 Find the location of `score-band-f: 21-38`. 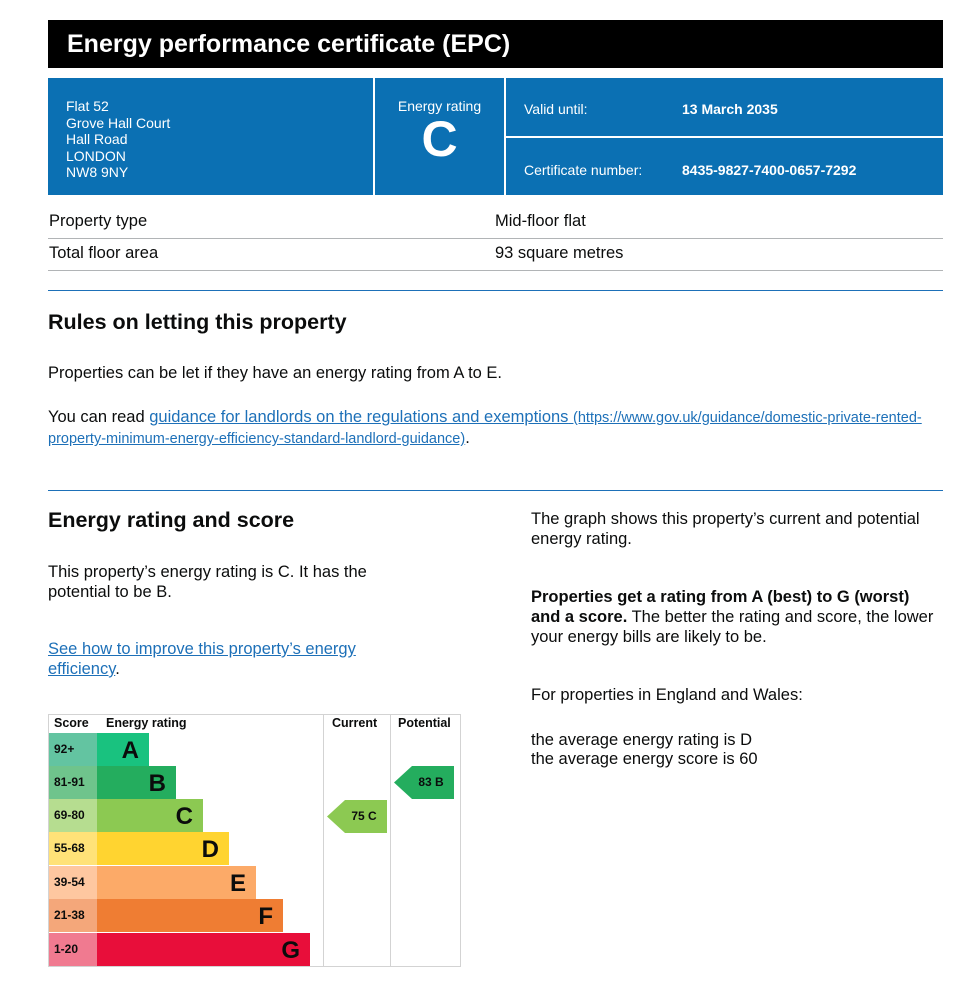

score-band-f: 21-38 is located at coordinates (73, 915).